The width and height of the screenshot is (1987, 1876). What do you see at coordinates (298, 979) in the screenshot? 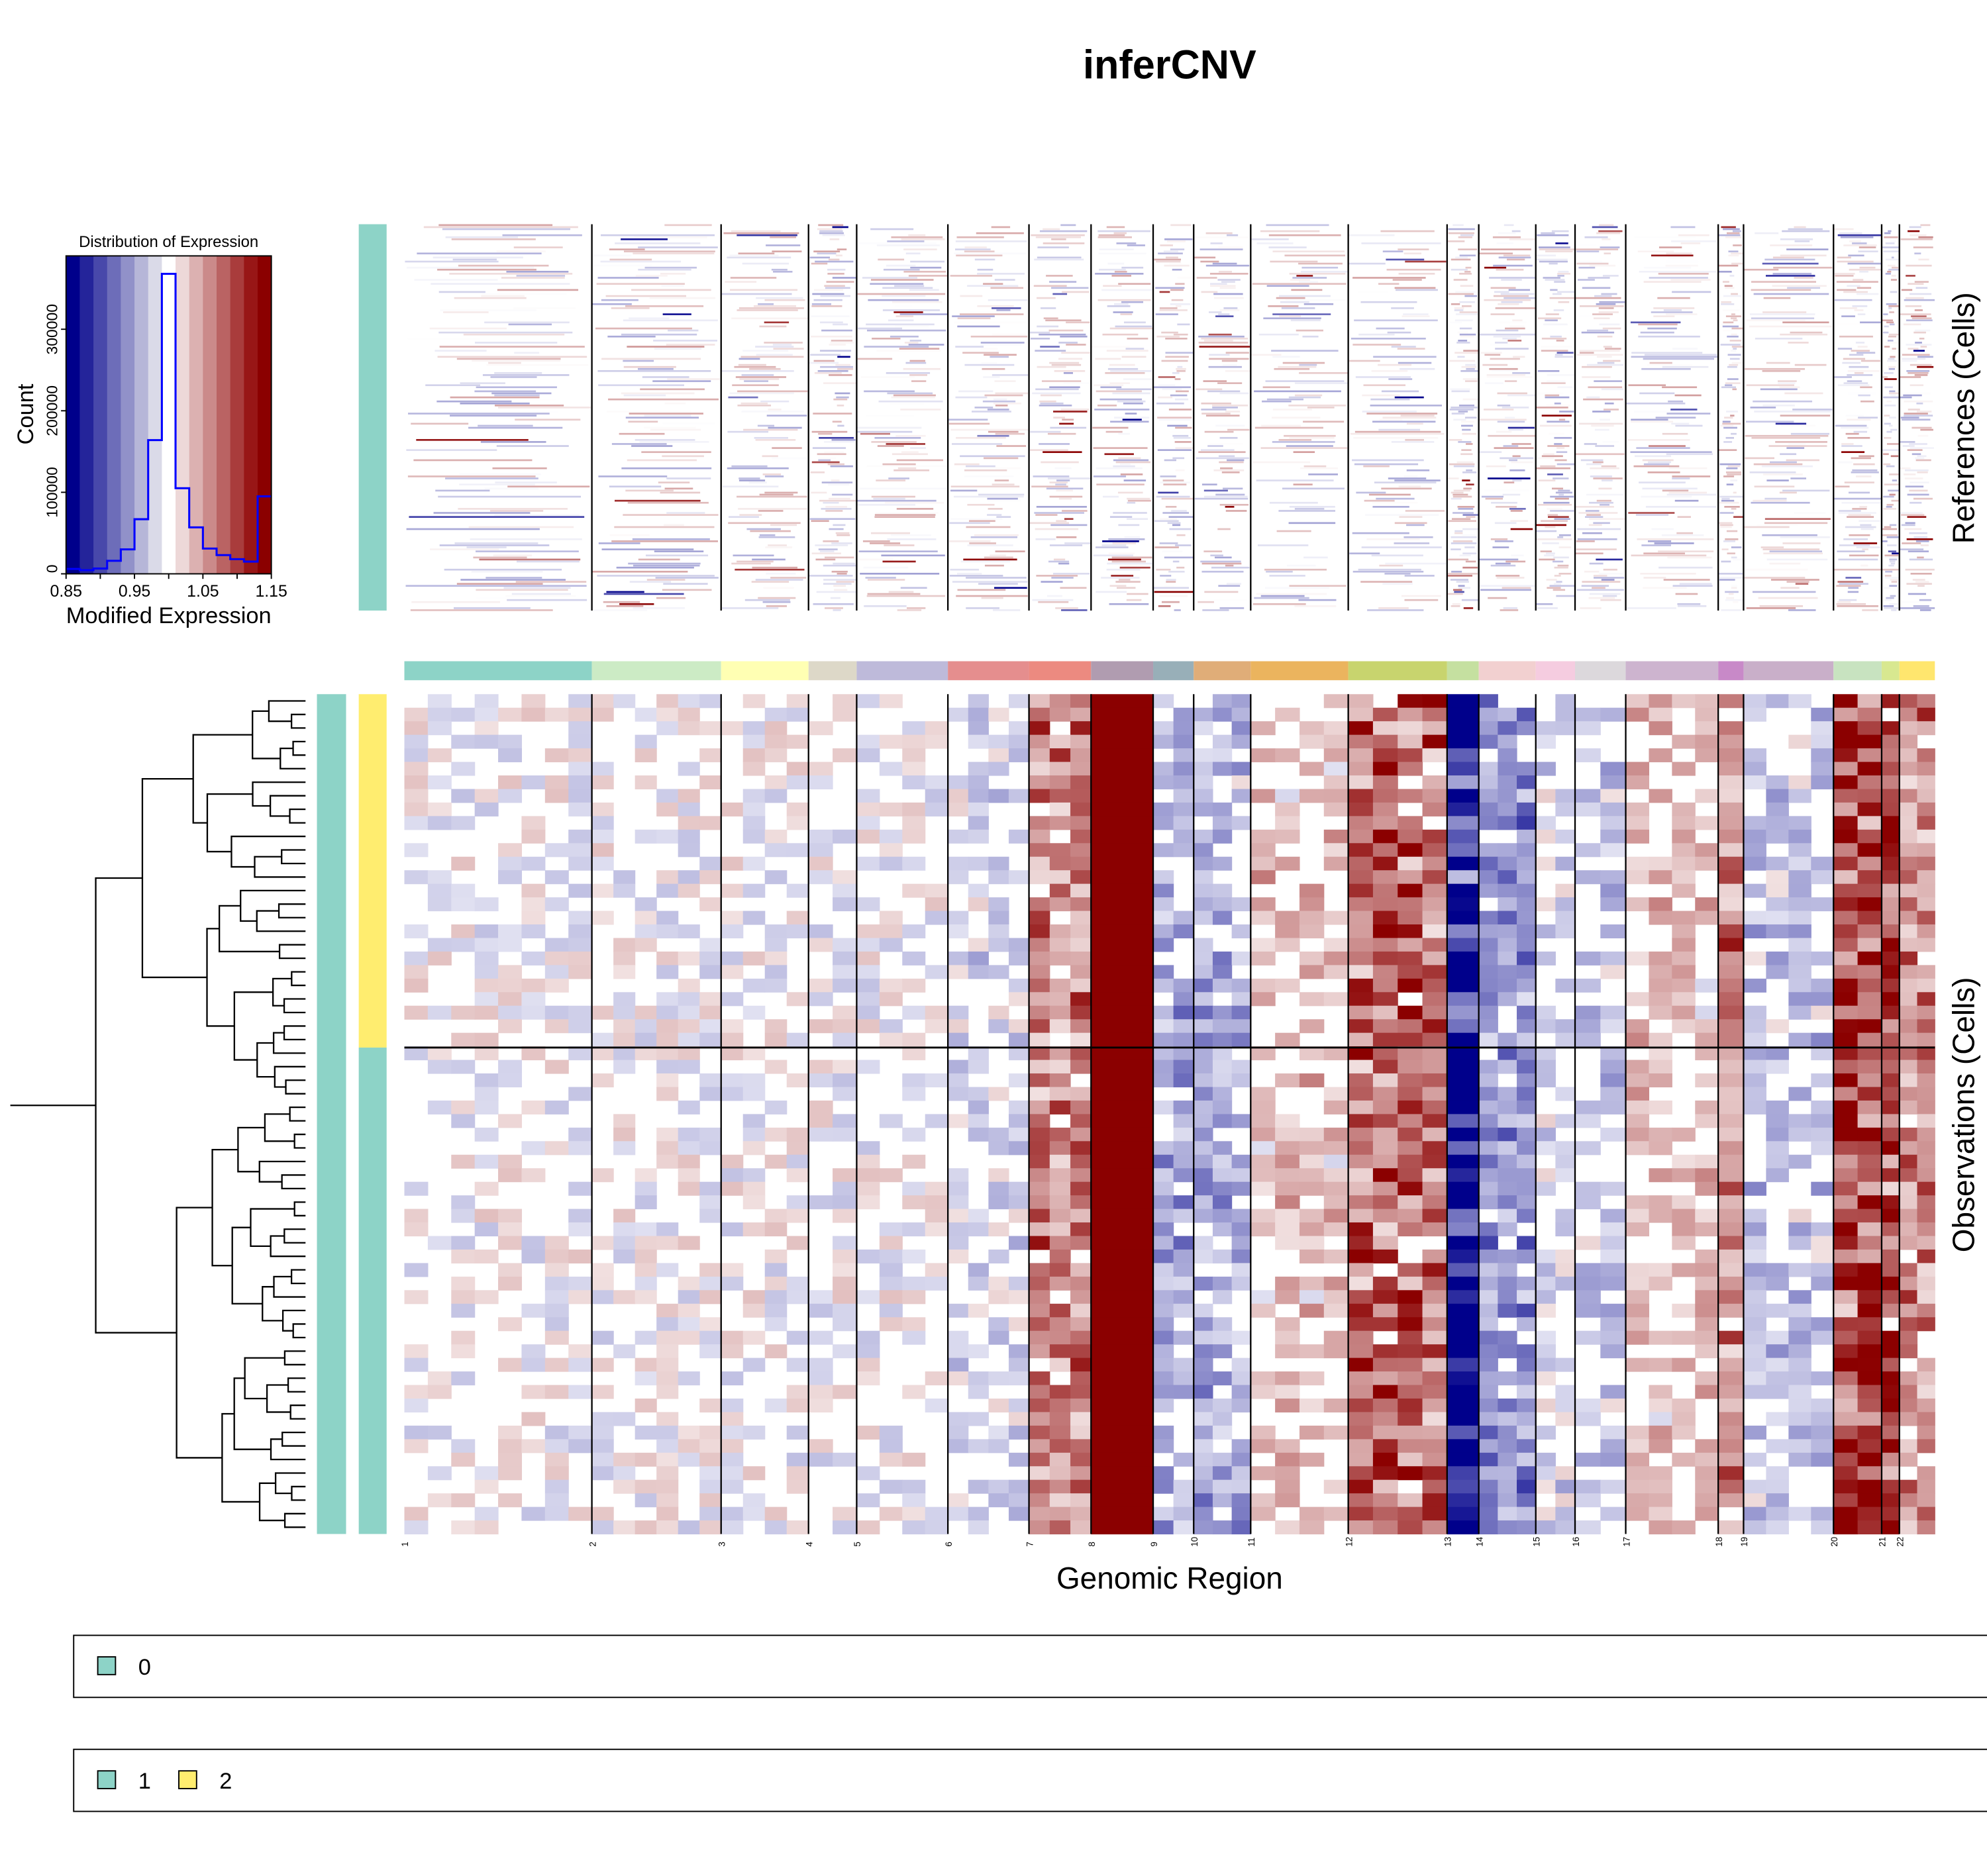
I see `dendrogram-branch` at bounding box center [298, 979].